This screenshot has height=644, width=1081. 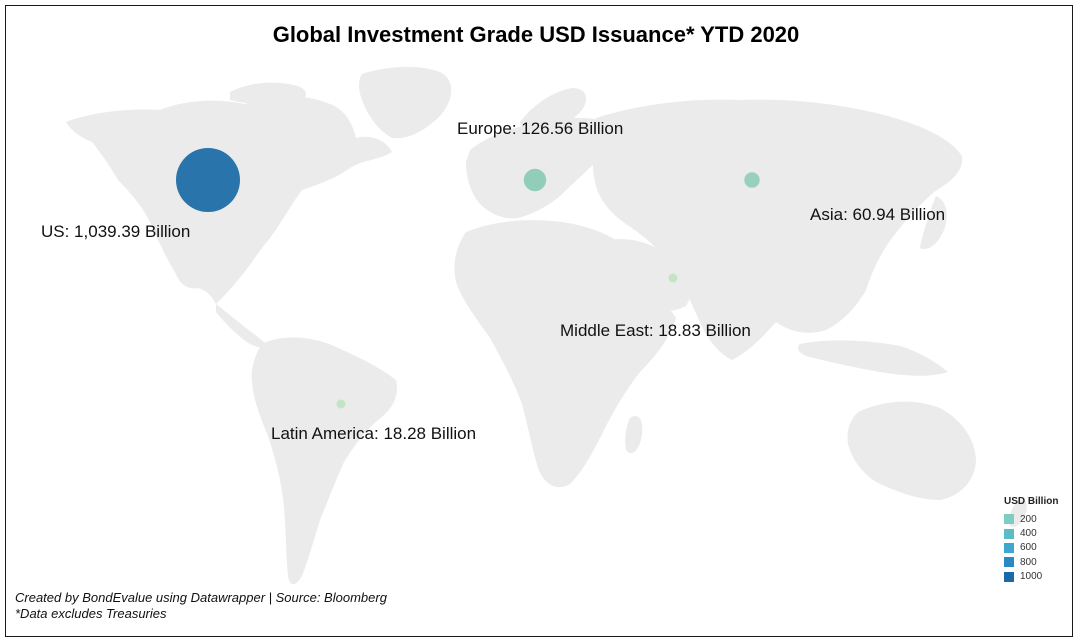 I want to click on landmass-australia, so click(x=911, y=450).